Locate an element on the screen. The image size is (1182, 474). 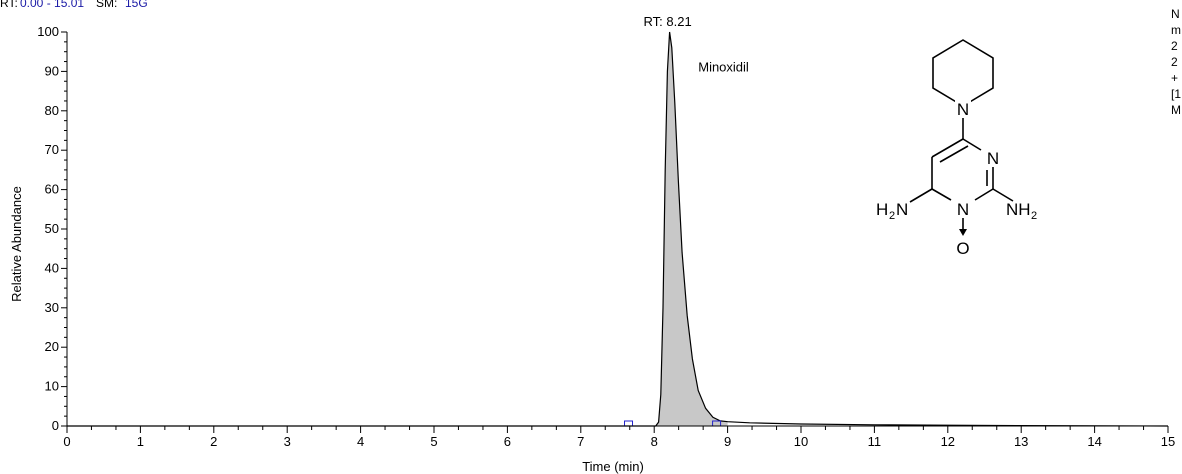
y-tick-label: 10 is located at coordinates (52, 386).